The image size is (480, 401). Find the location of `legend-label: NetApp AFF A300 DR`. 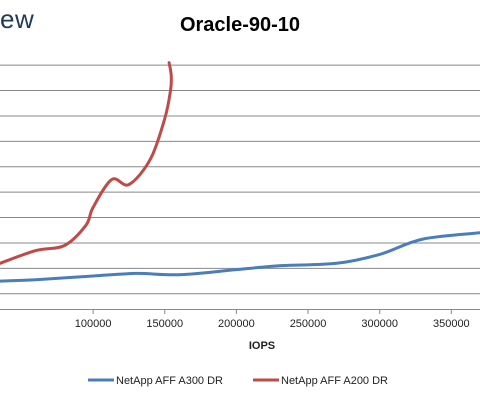

legend-label: NetApp AFF A300 DR is located at coordinates (169, 381).